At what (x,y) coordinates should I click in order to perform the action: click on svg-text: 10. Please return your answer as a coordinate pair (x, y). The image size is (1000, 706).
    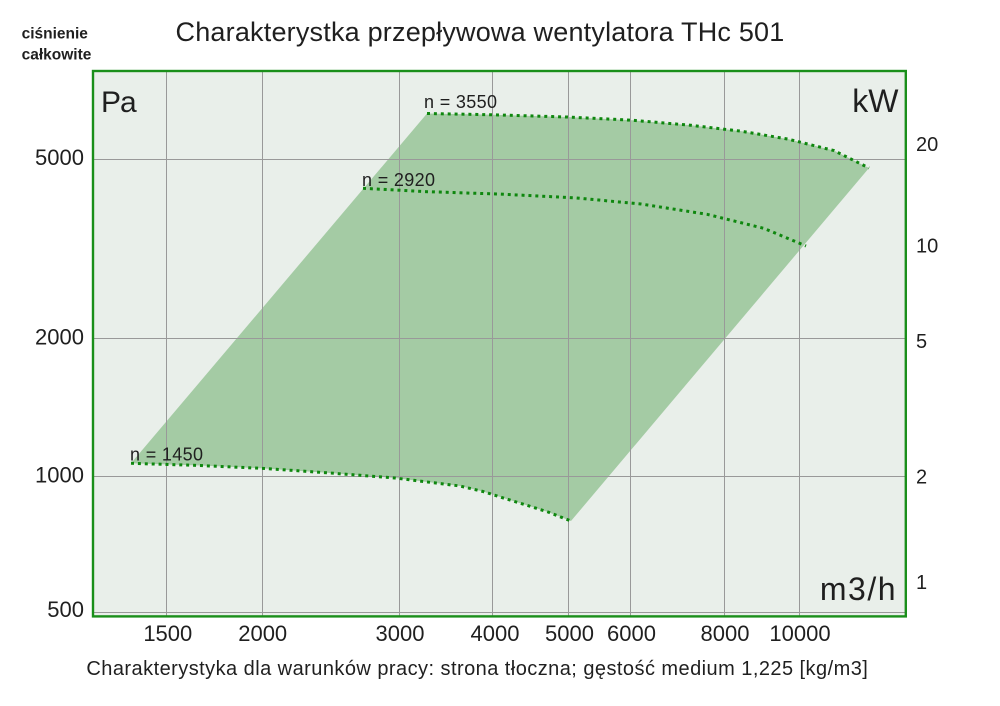
    Looking at the image, I should click on (927, 247).